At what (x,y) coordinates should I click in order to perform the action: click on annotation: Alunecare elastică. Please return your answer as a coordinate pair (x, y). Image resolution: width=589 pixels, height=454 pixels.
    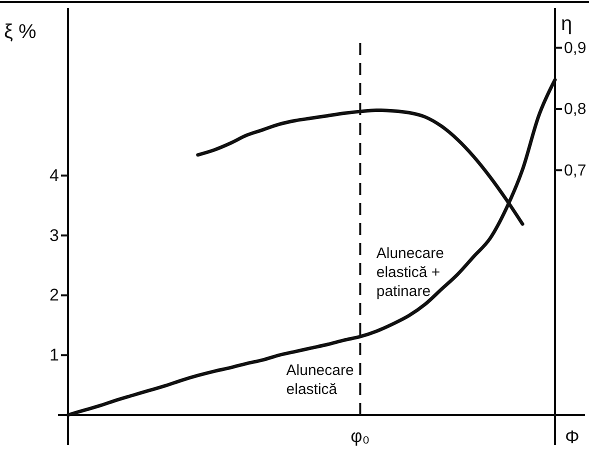
    Looking at the image, I should click on (320, 380).